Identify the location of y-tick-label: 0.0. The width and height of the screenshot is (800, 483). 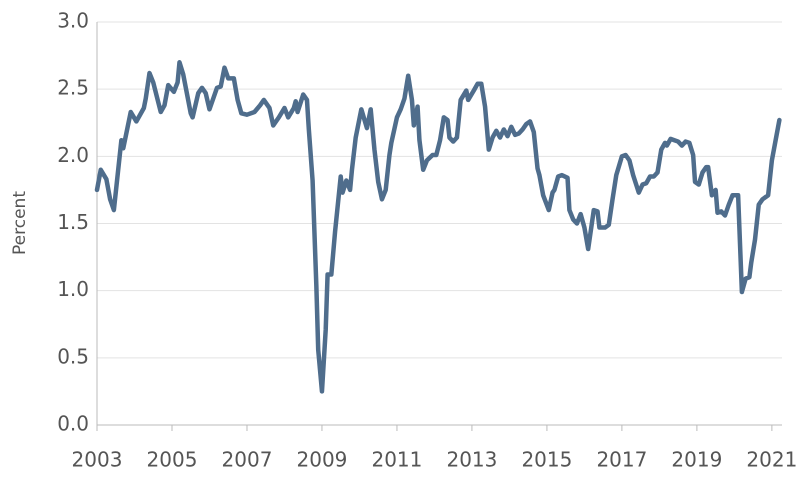
(73, 424).